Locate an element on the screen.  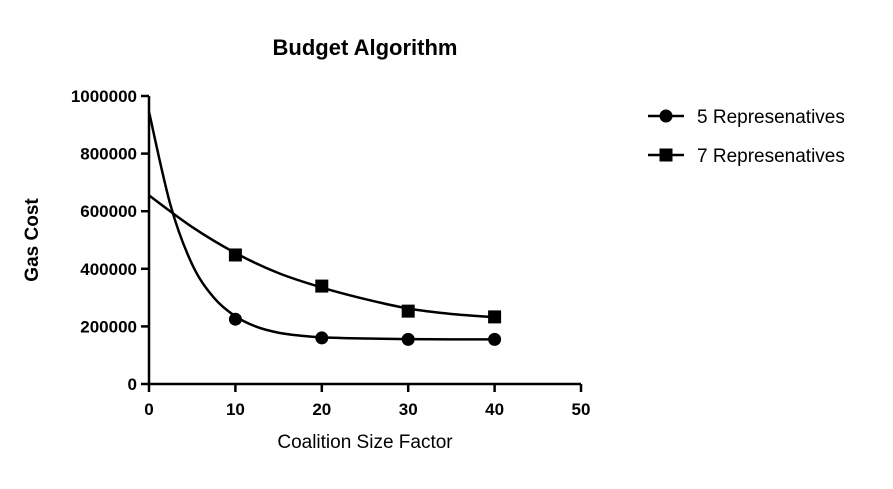
x-tick-label: 50 is located at coordinates (581, 409).